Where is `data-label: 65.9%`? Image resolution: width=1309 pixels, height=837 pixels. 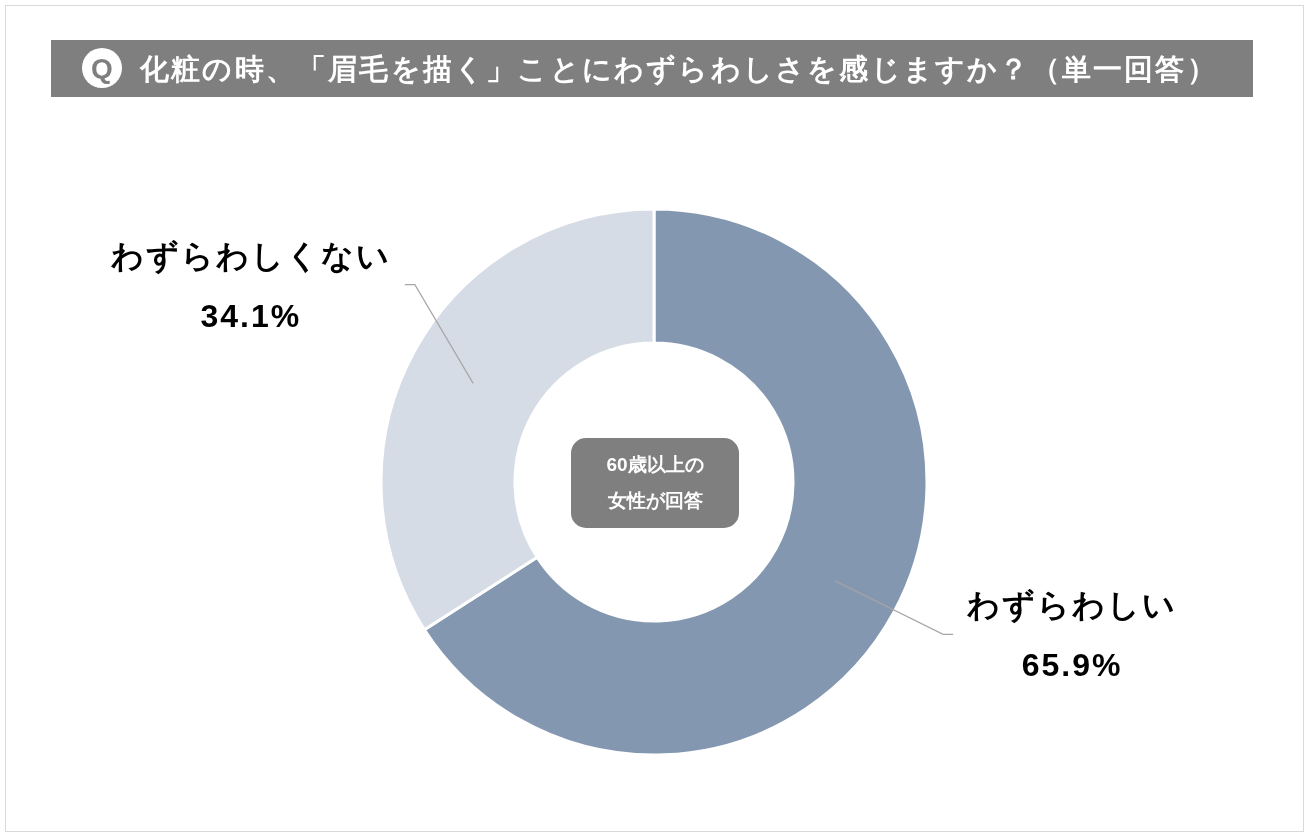 data-label: 65.9% is located at coordinates (1072, 665).